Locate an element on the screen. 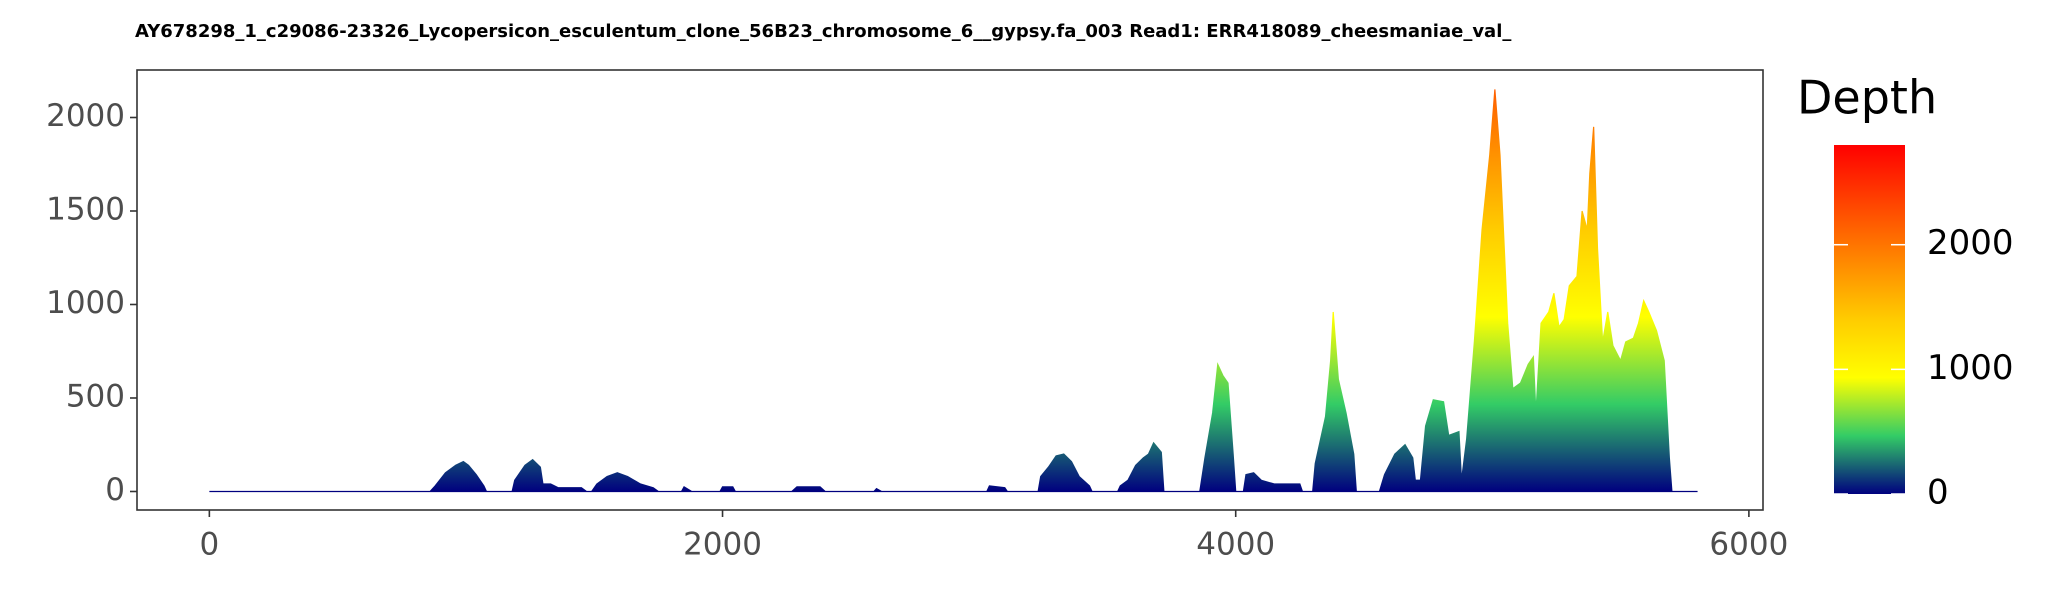 This screenshot has height=590, width=2066. colorbar-label: 1000 is located at coordinates (1970, 368).